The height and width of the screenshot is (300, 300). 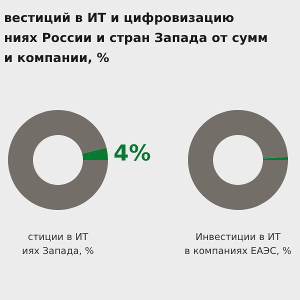 What do you see at coordinates (132, 154) in the screenshot?
I see `data-label: 4%` at bounding box center [132, 154].